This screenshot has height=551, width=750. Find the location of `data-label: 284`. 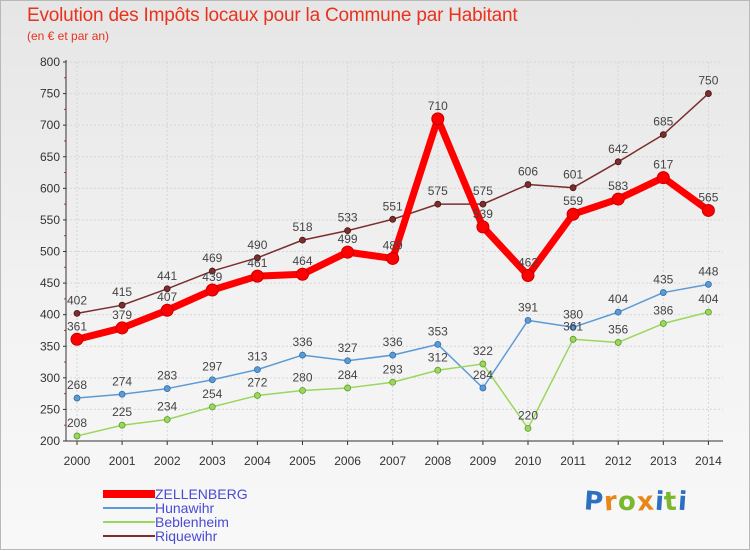

data-label: 284 is located at coordinates (483, 375).